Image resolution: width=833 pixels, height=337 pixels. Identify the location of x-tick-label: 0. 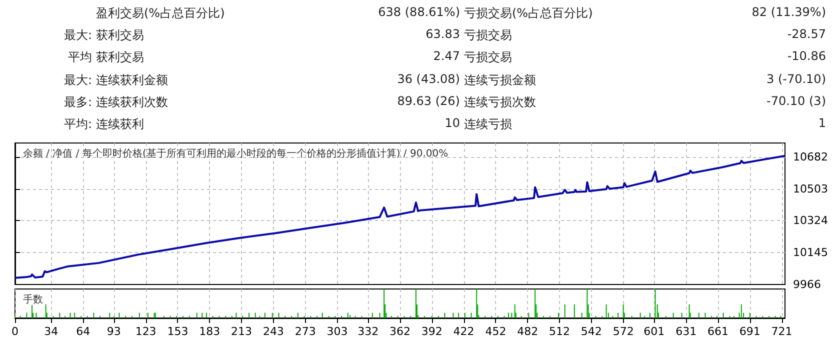
(15, 331).